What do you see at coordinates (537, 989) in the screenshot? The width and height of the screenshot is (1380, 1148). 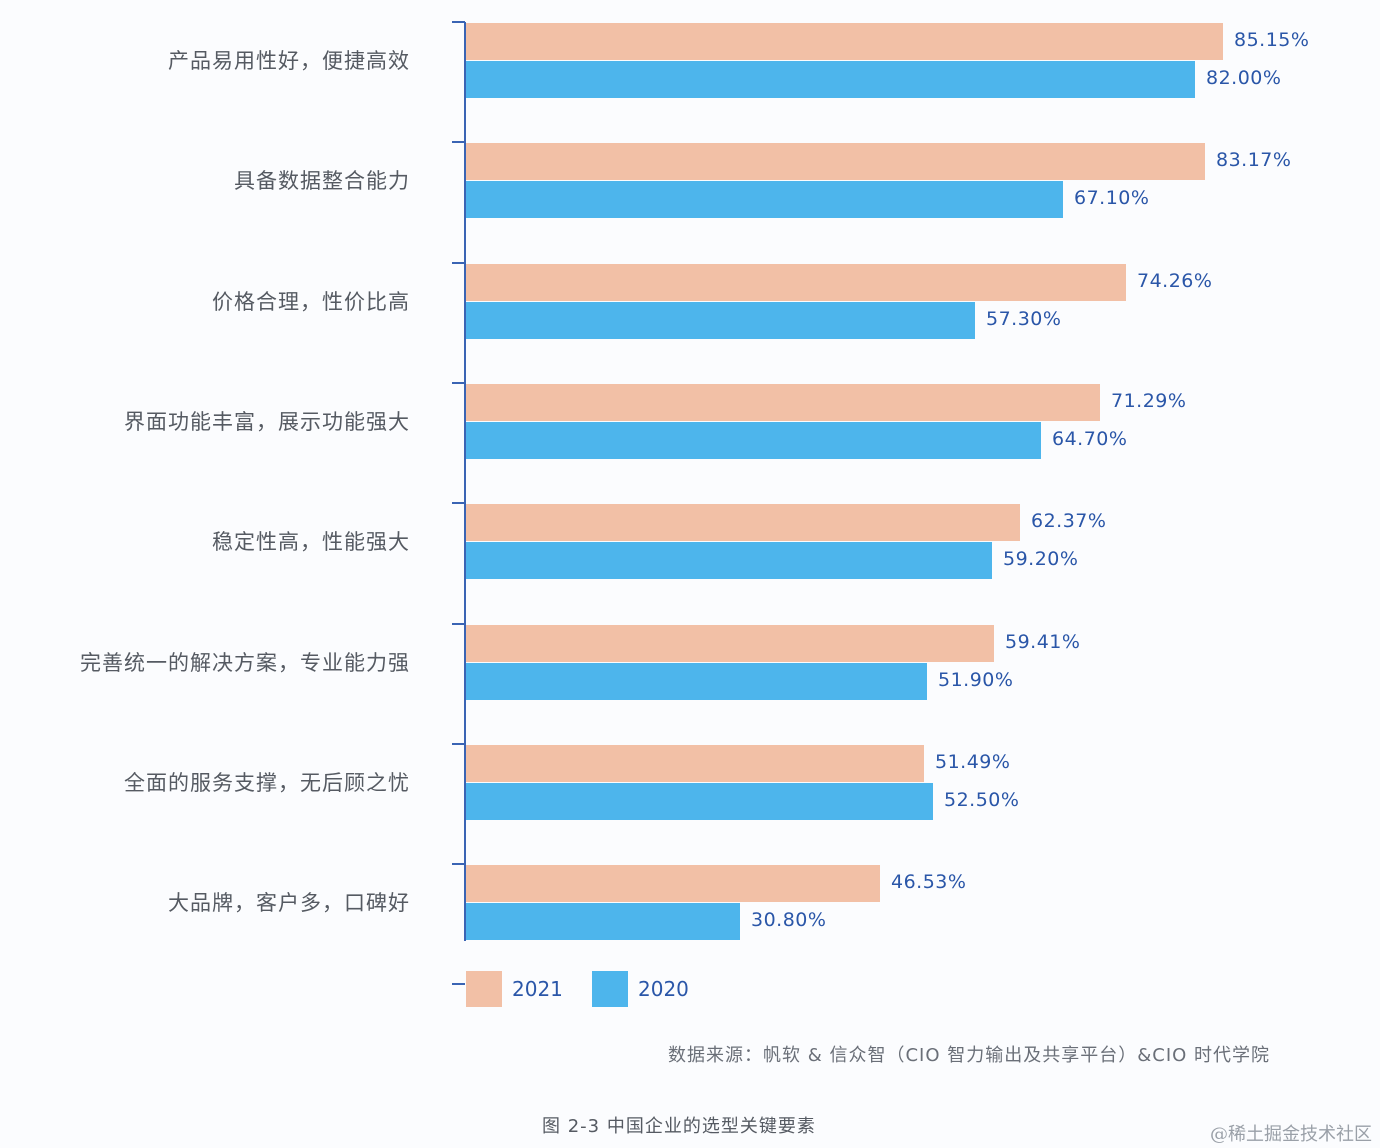 I see `legend-label-2021: 2021` at bounding box center [537, 989].